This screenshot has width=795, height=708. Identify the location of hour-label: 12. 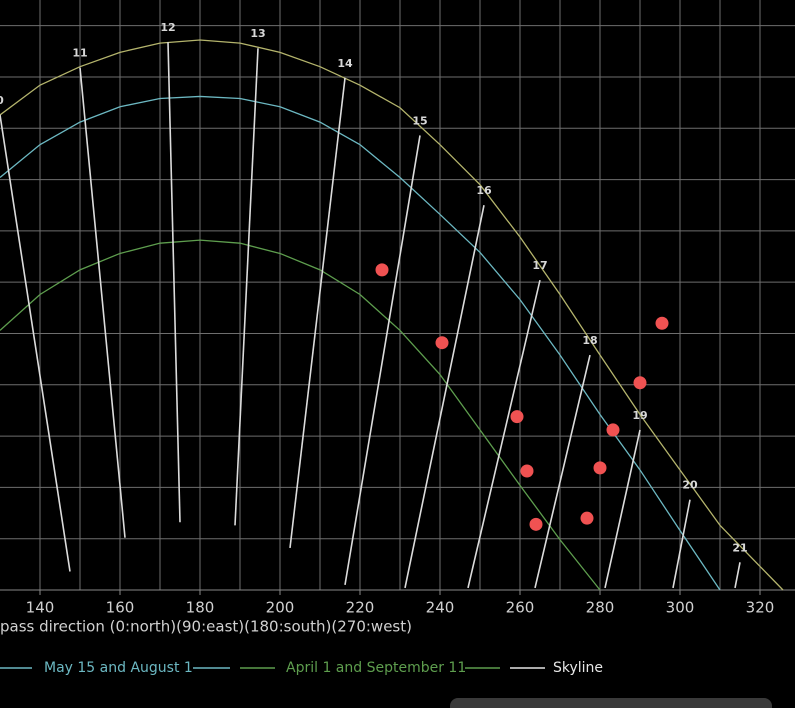
(167, 27).